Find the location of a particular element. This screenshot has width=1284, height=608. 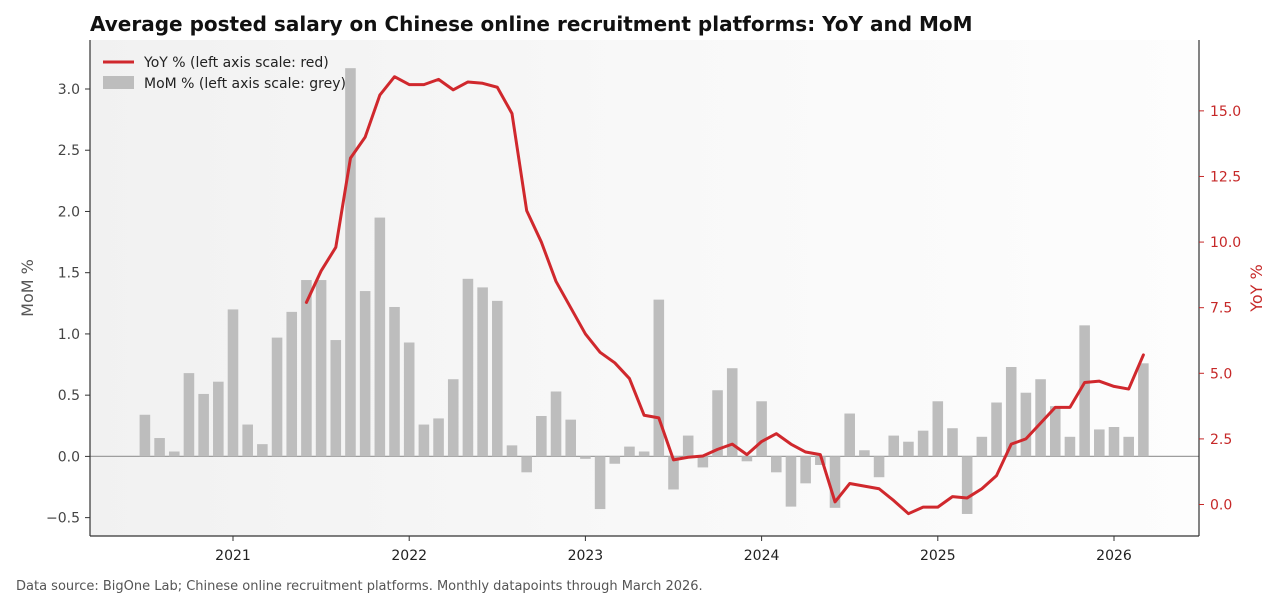

right-tick-label: 5.0 is located at coordinates (1221, 374).